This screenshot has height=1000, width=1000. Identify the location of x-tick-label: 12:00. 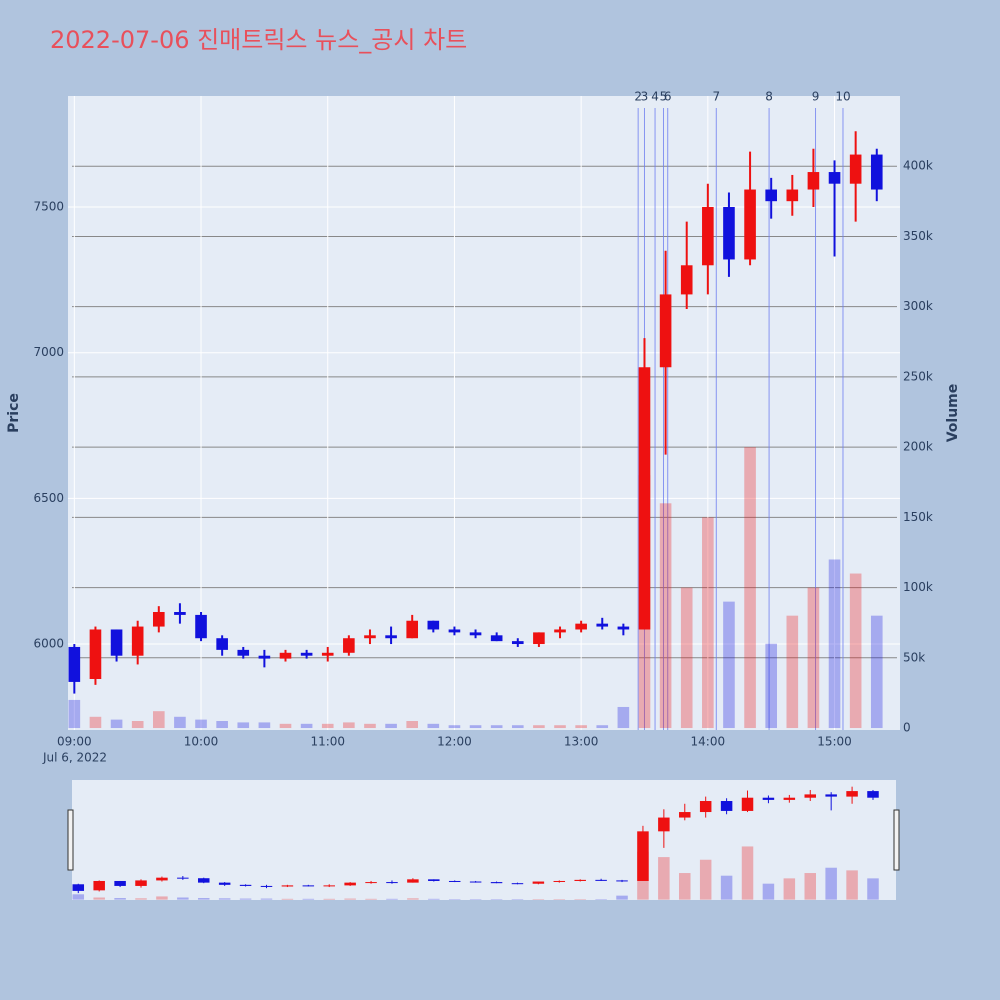
(454, 742).